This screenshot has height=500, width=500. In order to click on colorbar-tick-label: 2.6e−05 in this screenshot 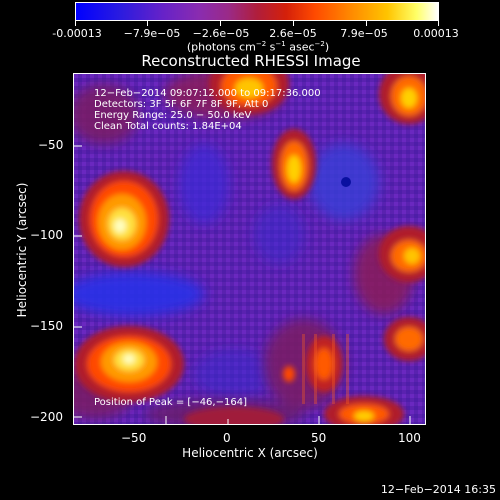, I will do `click(293, 33)`.